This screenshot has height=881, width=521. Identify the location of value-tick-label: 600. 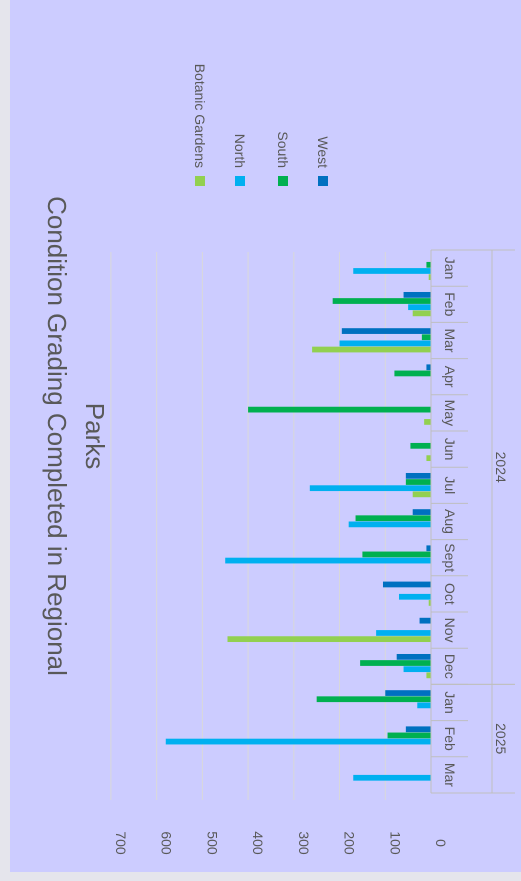
(167, 843).